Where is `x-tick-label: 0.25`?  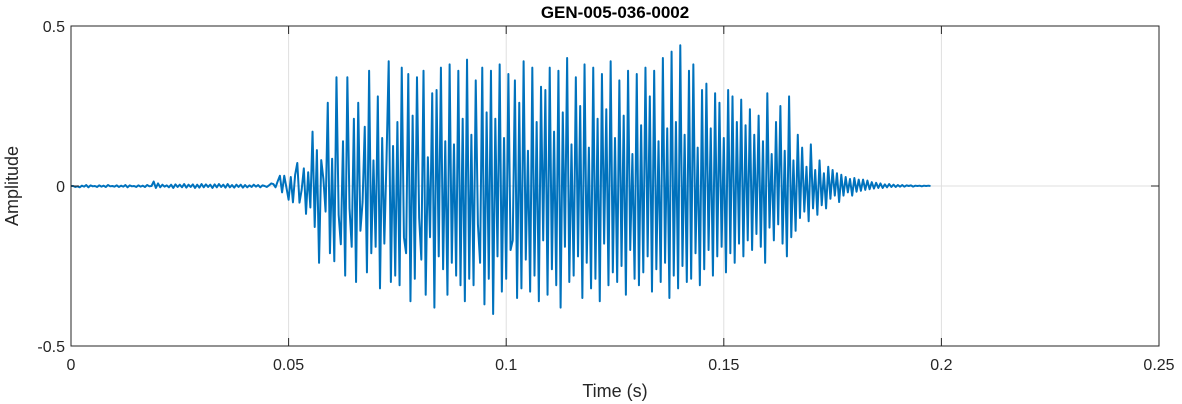 x-tick-label: 0.25 is located at coordinates (1158, 365).